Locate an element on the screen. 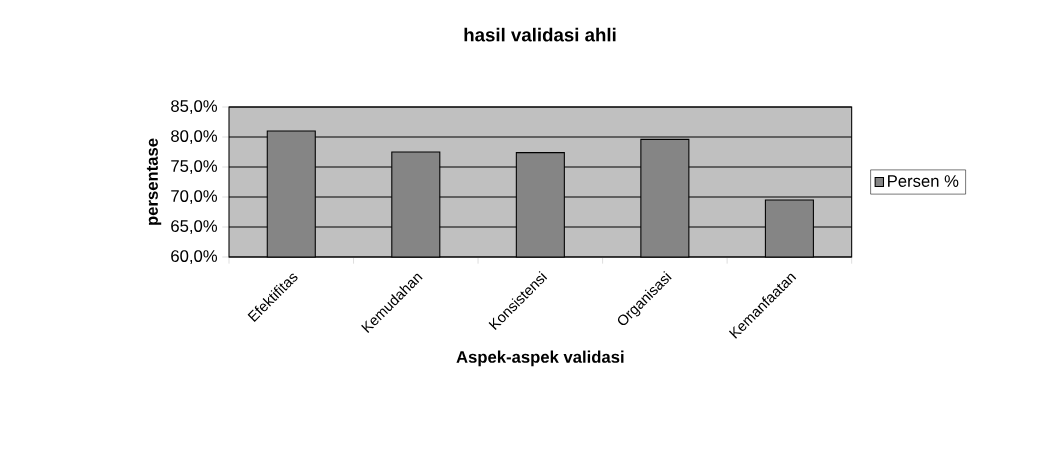  y-tick-label: 85,0% is located at coordinates (194, 107).